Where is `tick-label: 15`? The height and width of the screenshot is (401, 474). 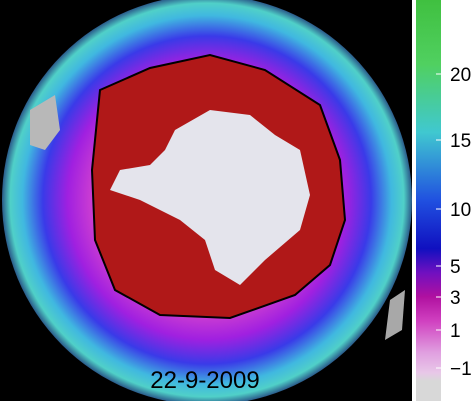 tick-label: 15 is located at coordinates (460, 141).